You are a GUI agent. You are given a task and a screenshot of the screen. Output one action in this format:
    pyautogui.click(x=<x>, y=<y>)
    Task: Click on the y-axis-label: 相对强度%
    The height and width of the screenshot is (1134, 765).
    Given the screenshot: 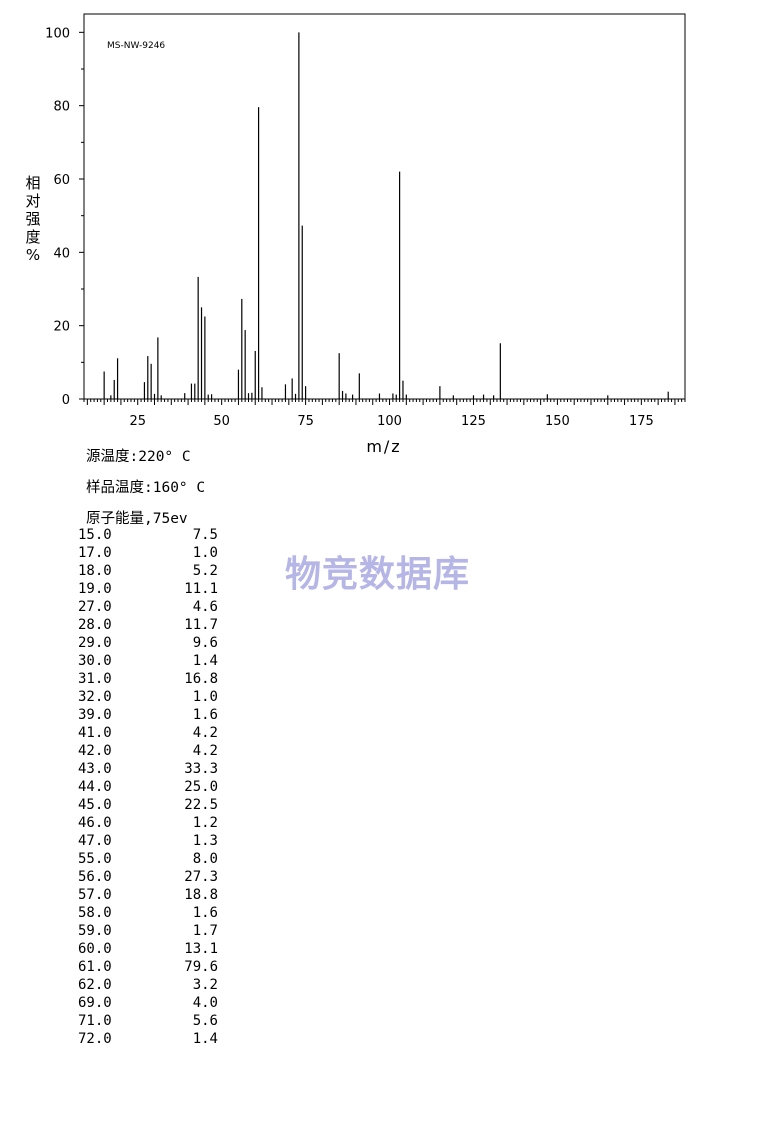 What is the action you would take?
    pyautogui.click(x=32, y=219)
    